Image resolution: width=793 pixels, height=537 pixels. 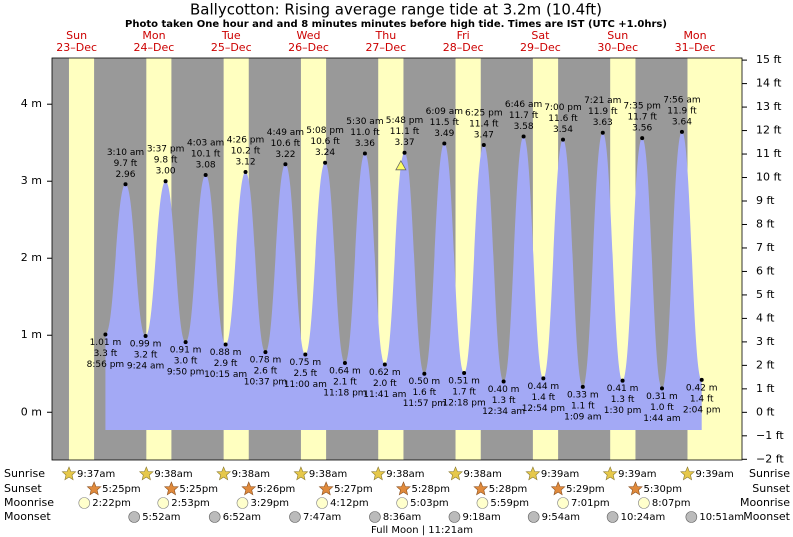 What do you see at coordinates (765, 502) in the screenshot?
I see `row-label-right: Moonrise` at bounding box center [765, 502].